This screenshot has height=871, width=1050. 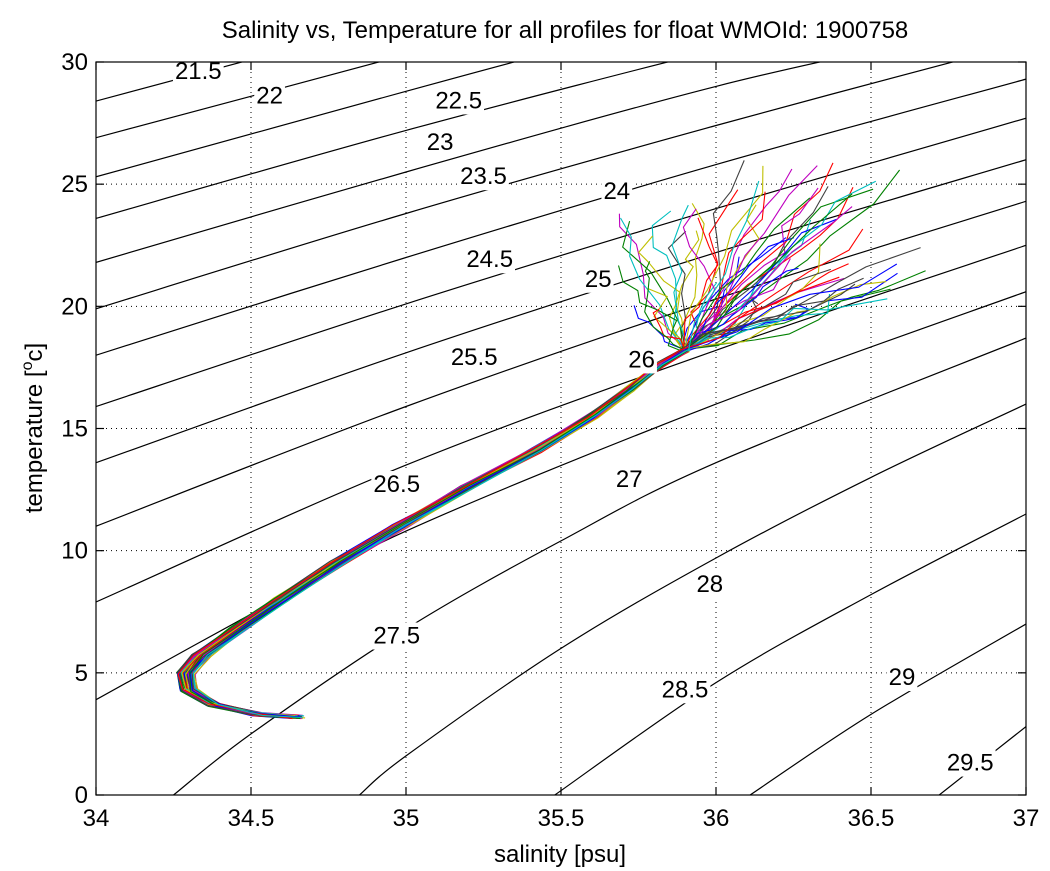 I want to click on y-tick-label: 0, so click(x=81, y=795).